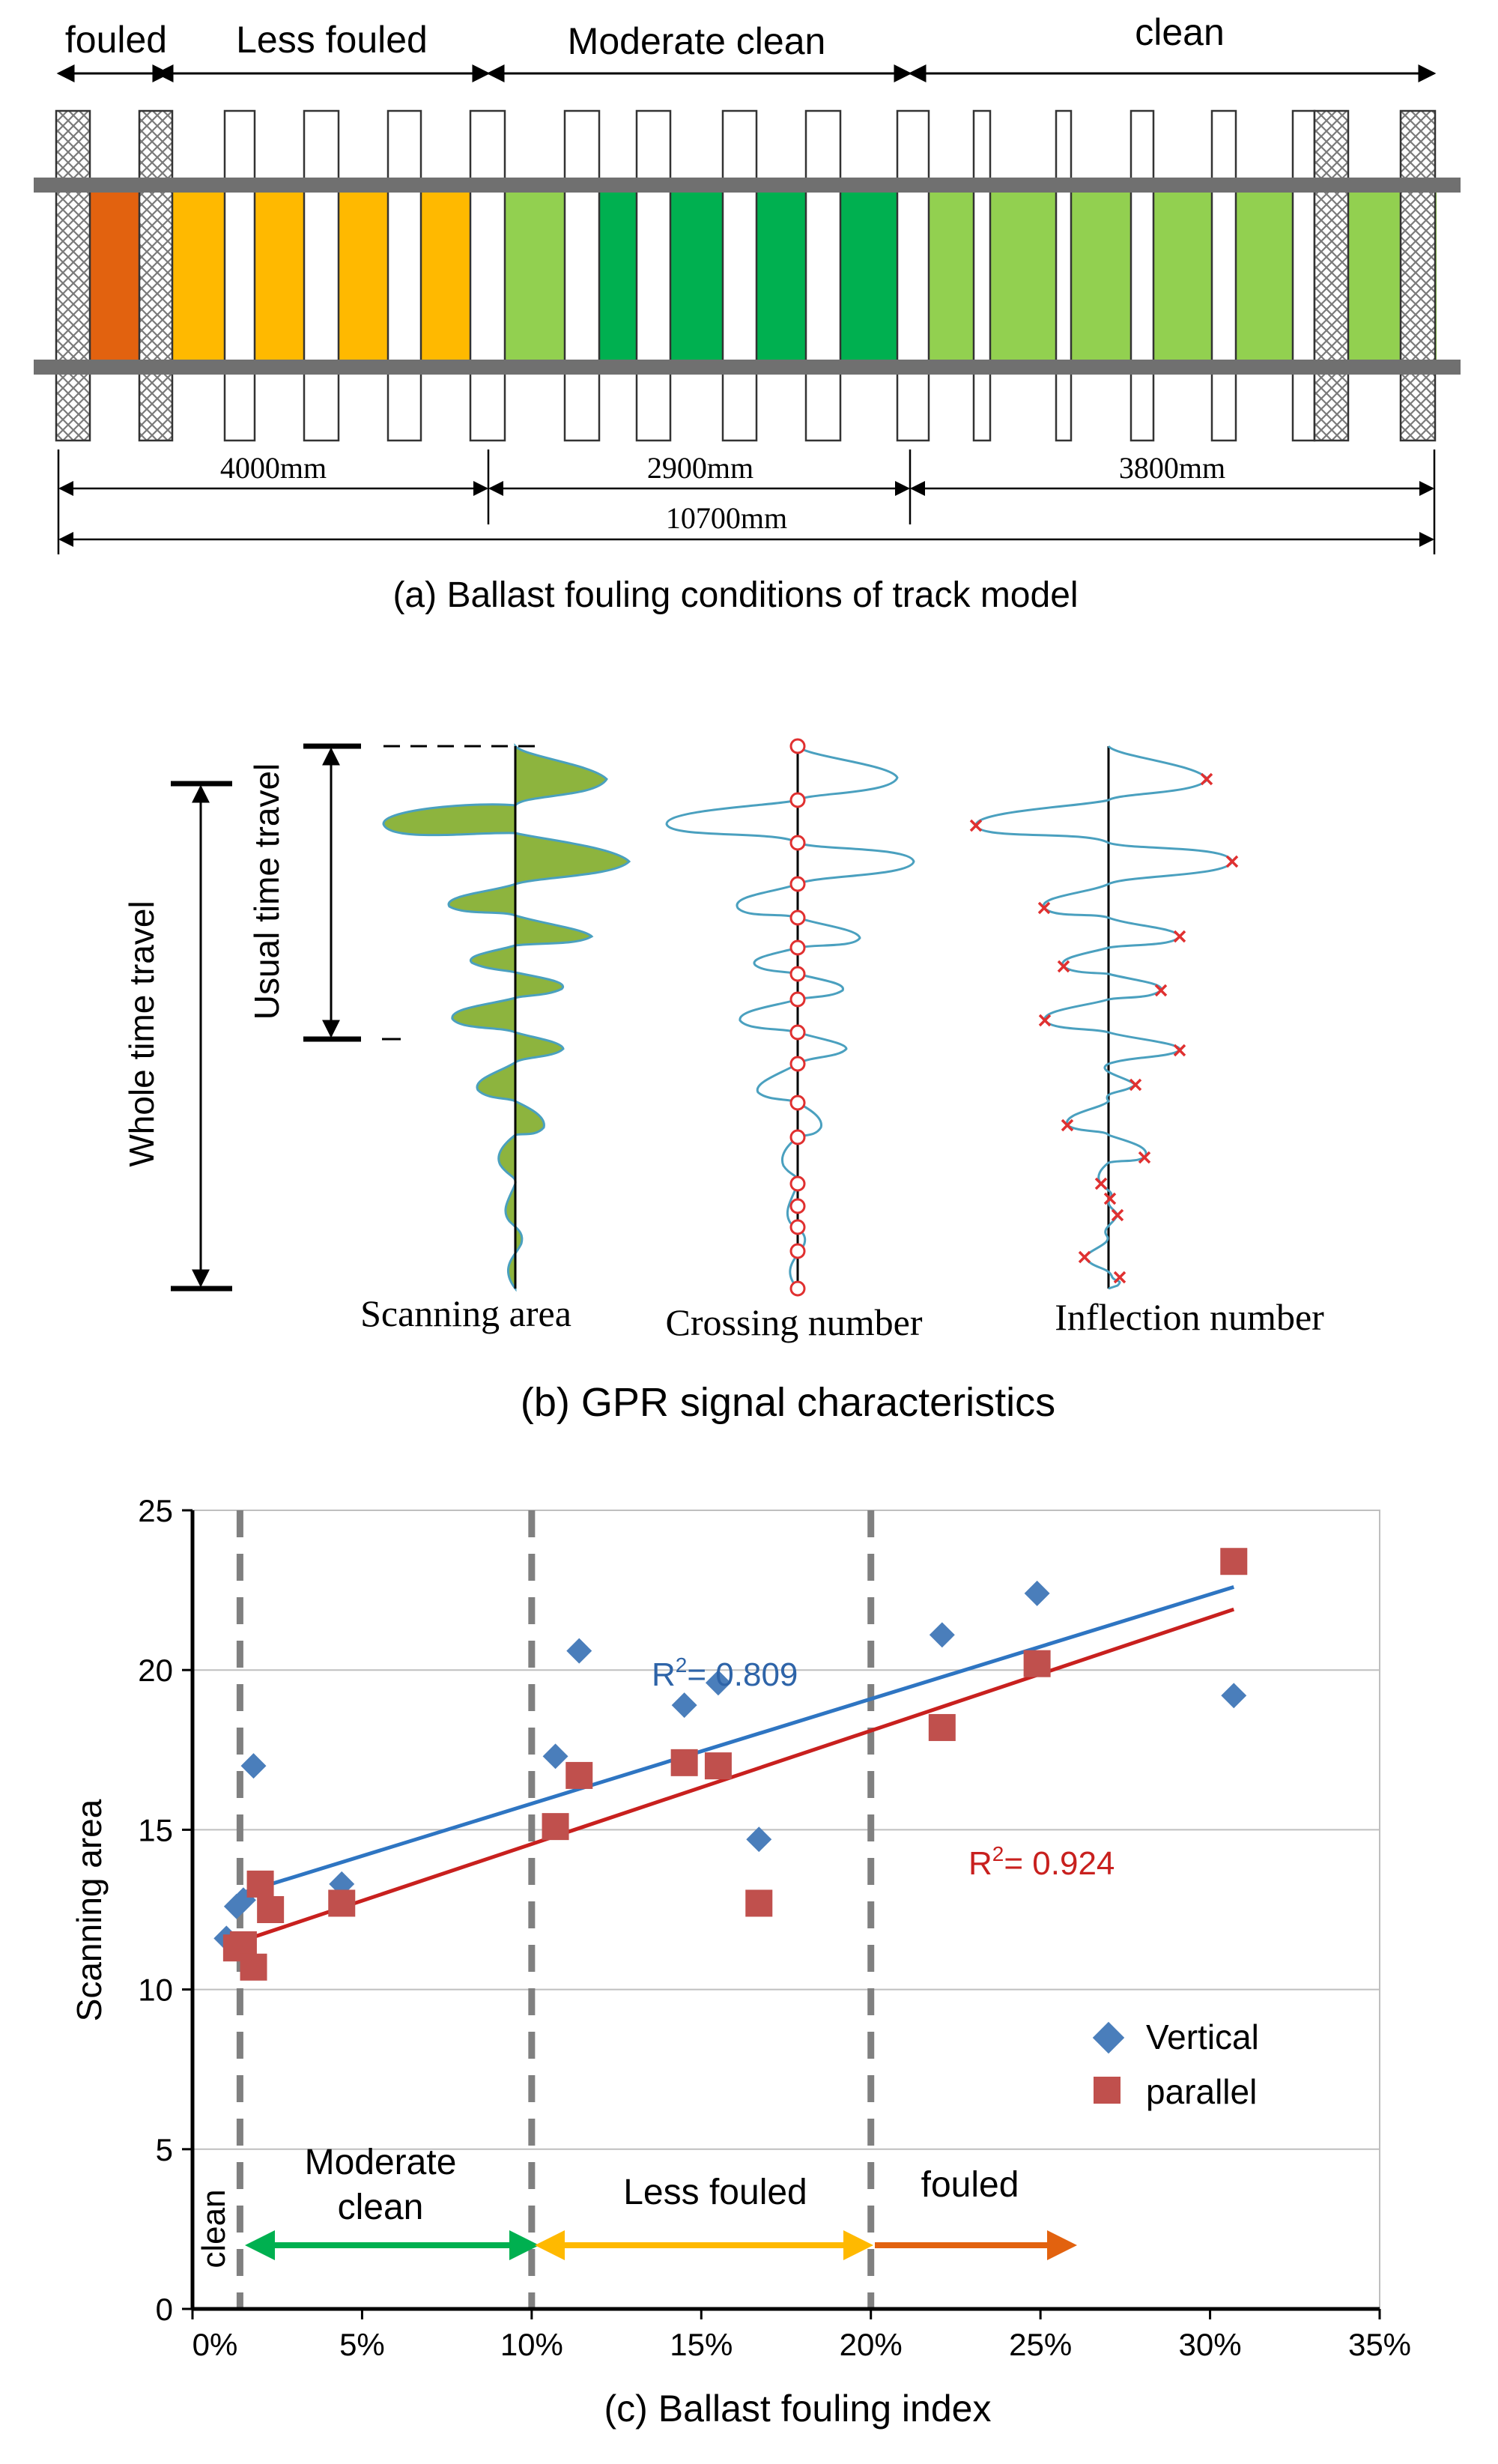 The image size is (1498, 2464). I want to click on whole-time-bracket, so click(201, 1036).